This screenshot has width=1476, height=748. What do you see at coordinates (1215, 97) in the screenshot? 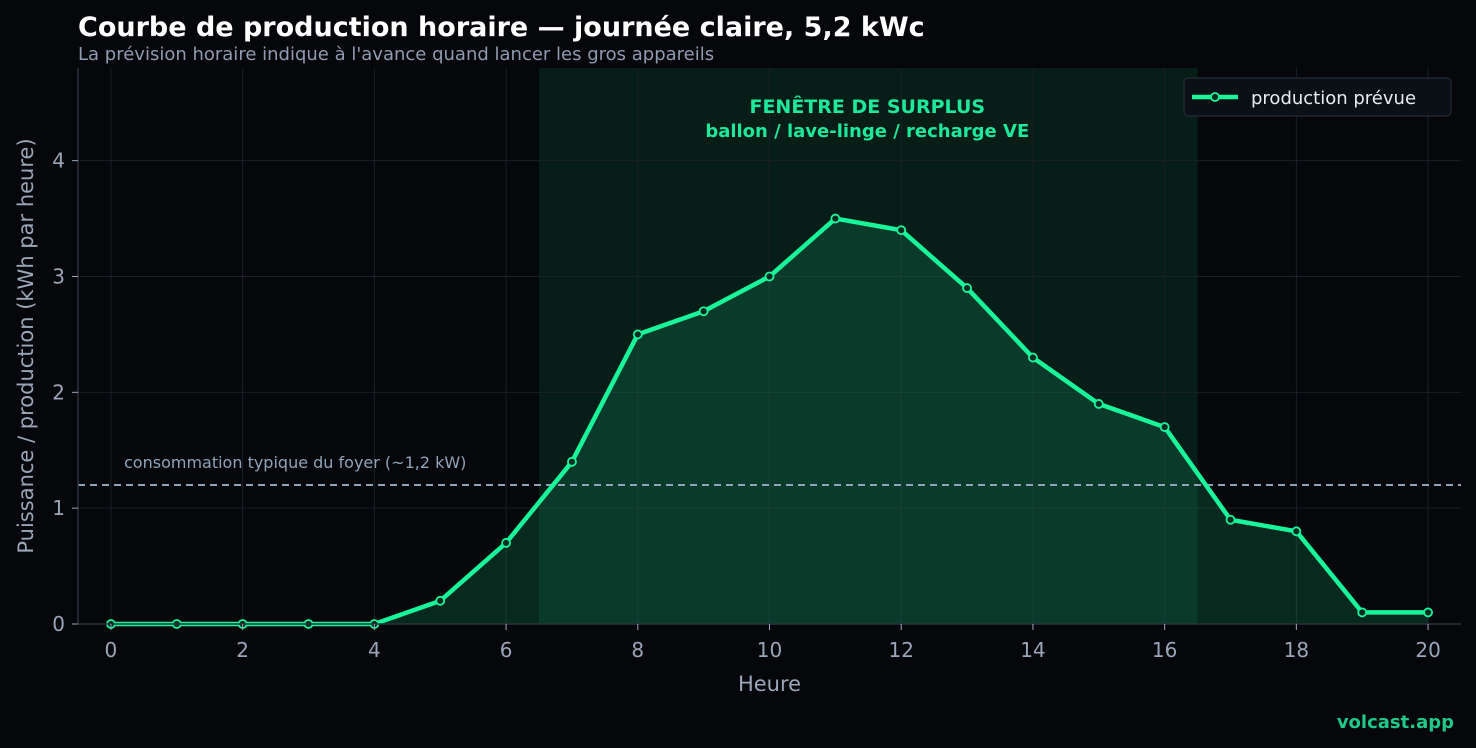
I see `legend-marker-swatch` at bounding box center [1215, 97].